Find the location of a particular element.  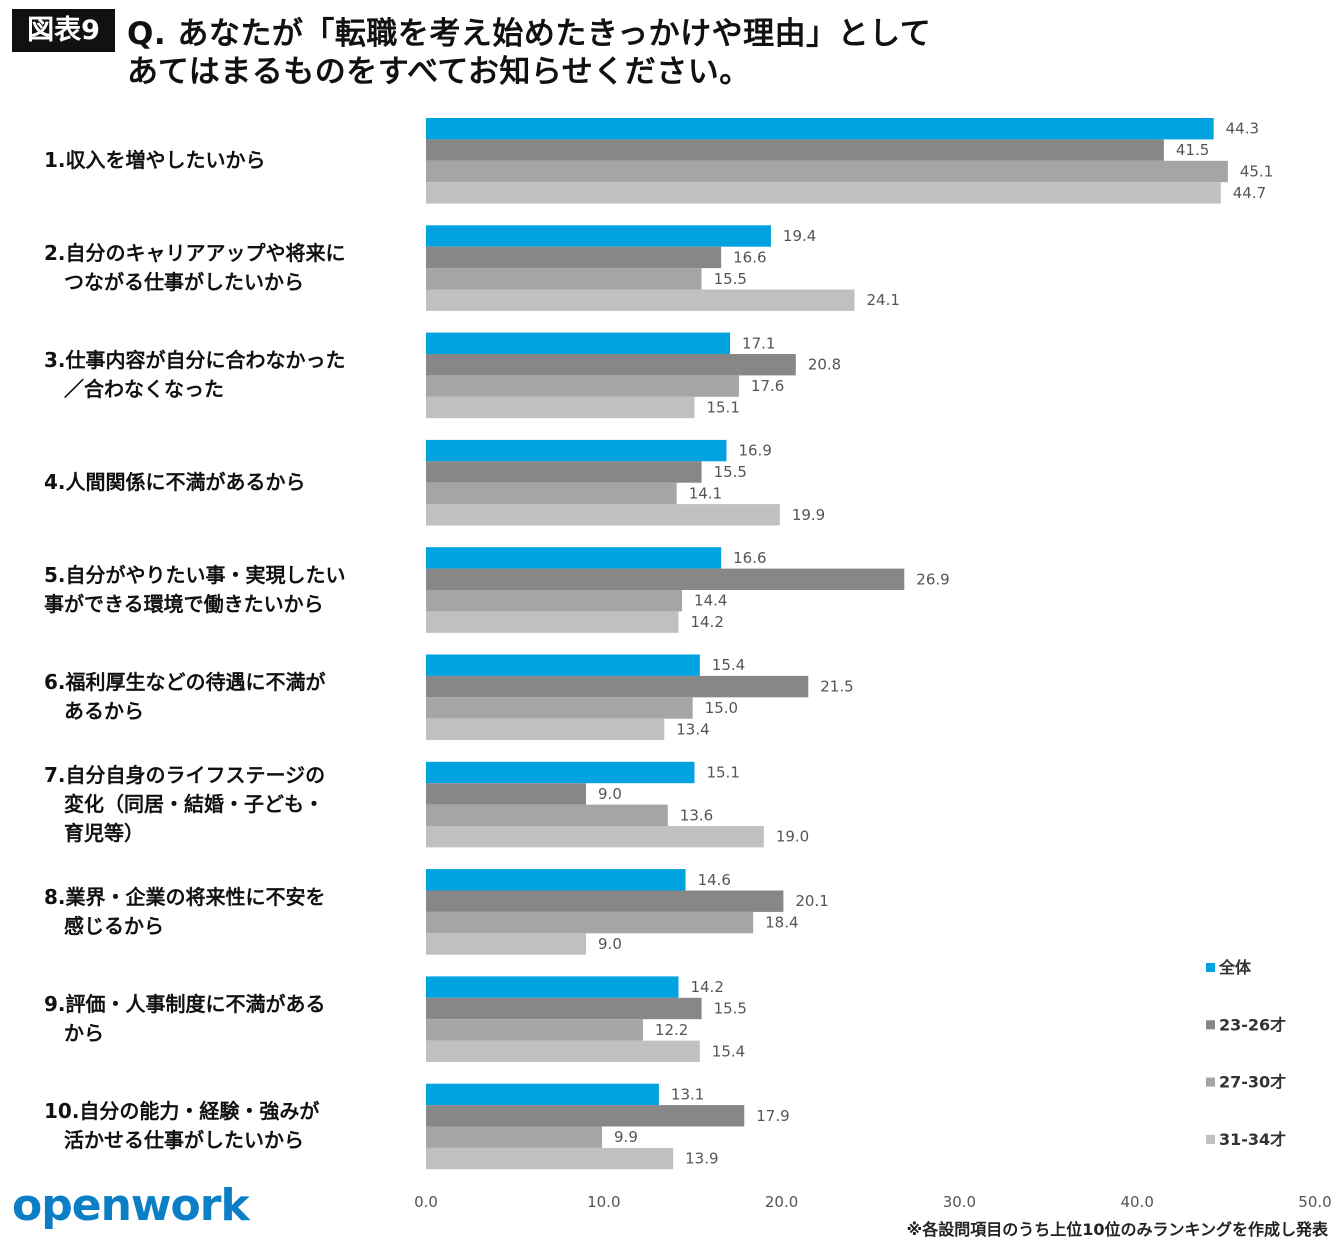

x-tick-label: 40.0 is located at coordinates (1136, 1202).